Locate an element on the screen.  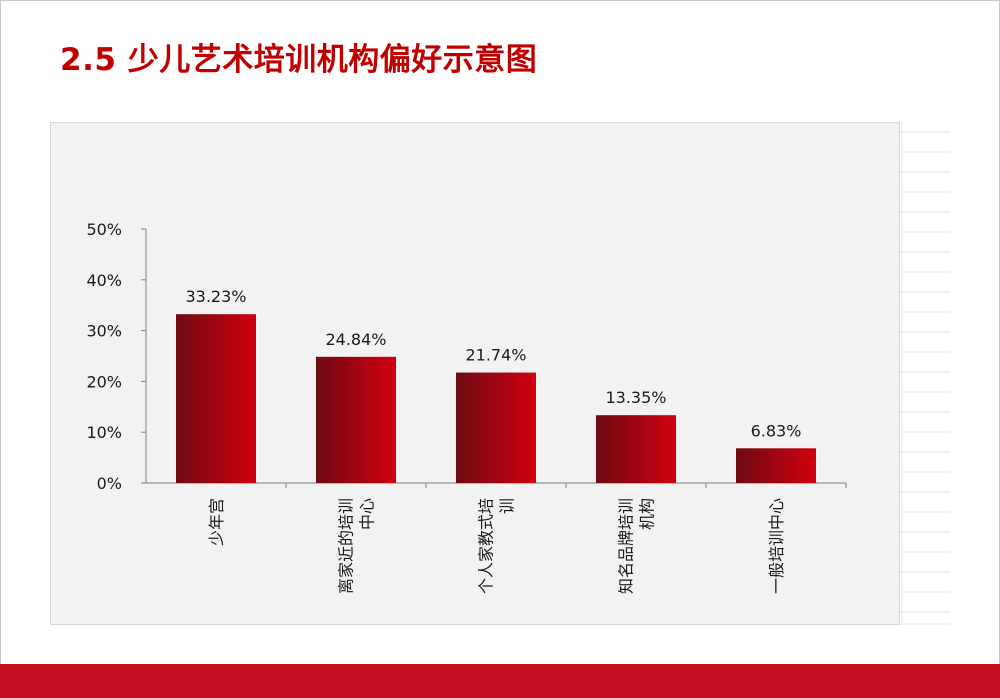
x-category-label-line: 训 is located at coordinates (507, 506).